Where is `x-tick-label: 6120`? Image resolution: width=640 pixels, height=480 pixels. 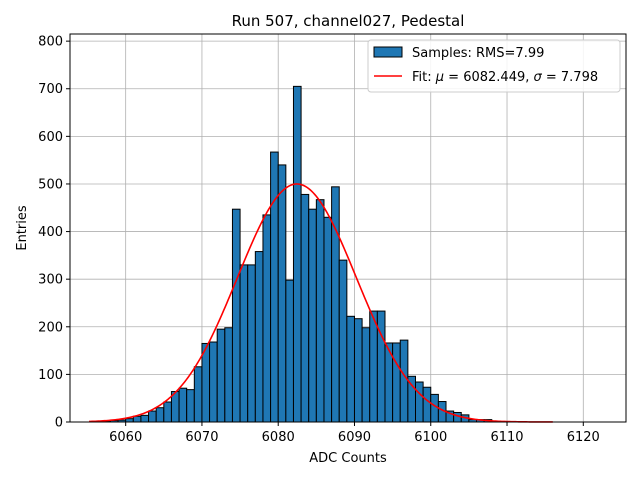
x-tick-label: 6120 is located at coordinates (583, 437).